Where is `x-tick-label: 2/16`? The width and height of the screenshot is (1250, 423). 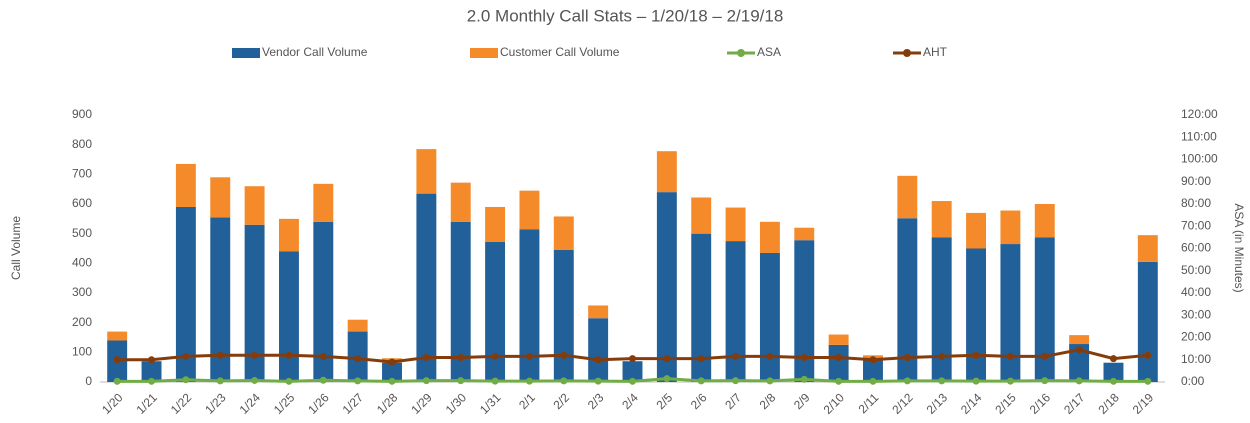
x-tick-label: 2/16 is located at coordinates (1040, 403).